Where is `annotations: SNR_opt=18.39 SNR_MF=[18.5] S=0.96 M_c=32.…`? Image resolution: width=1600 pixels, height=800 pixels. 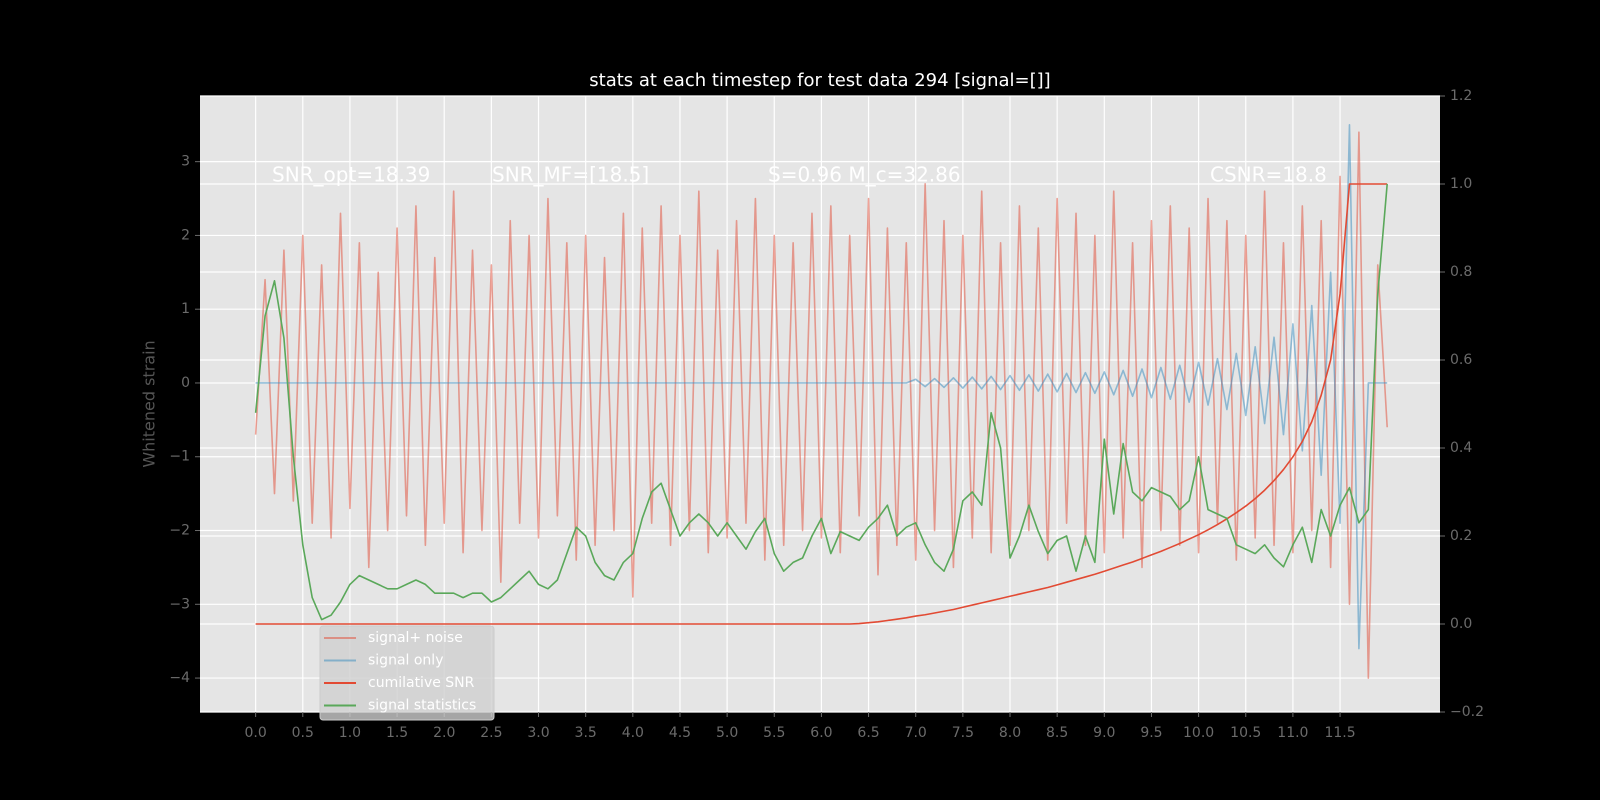
annotations: SNR_opt=18.39 SNR_MF=[18.5] S=0.96 M_c=32.… is located at coordinates (799, 175).